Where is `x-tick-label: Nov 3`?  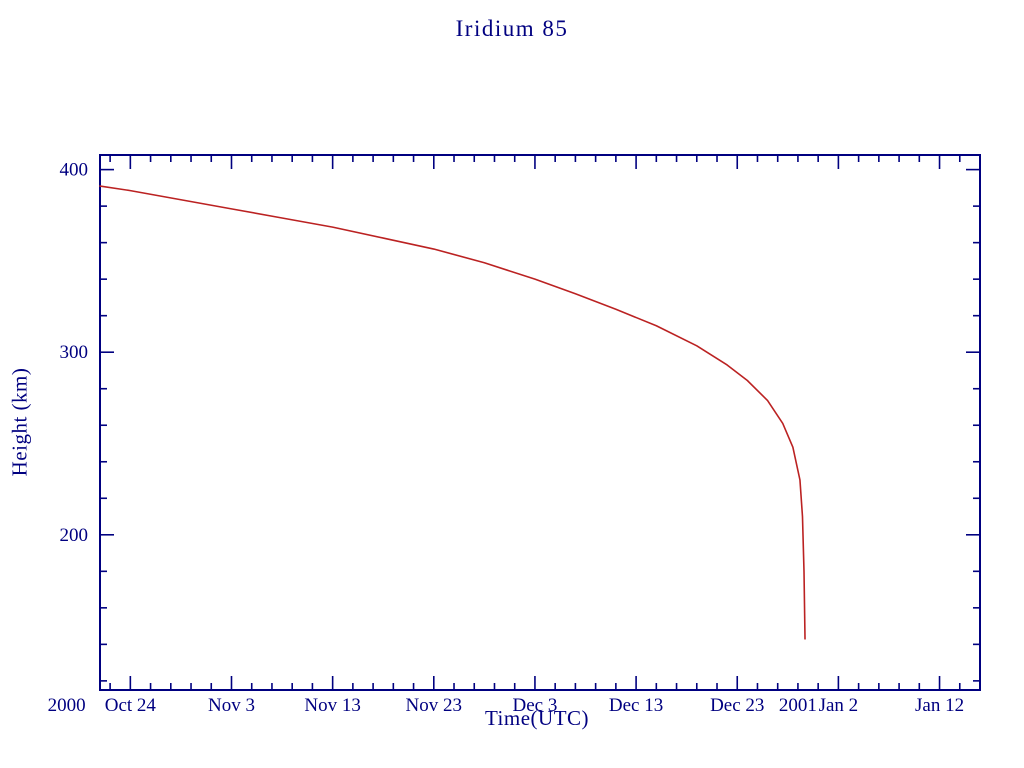 x-tick-label: Nov 3 is located at coordinates (231, 705).